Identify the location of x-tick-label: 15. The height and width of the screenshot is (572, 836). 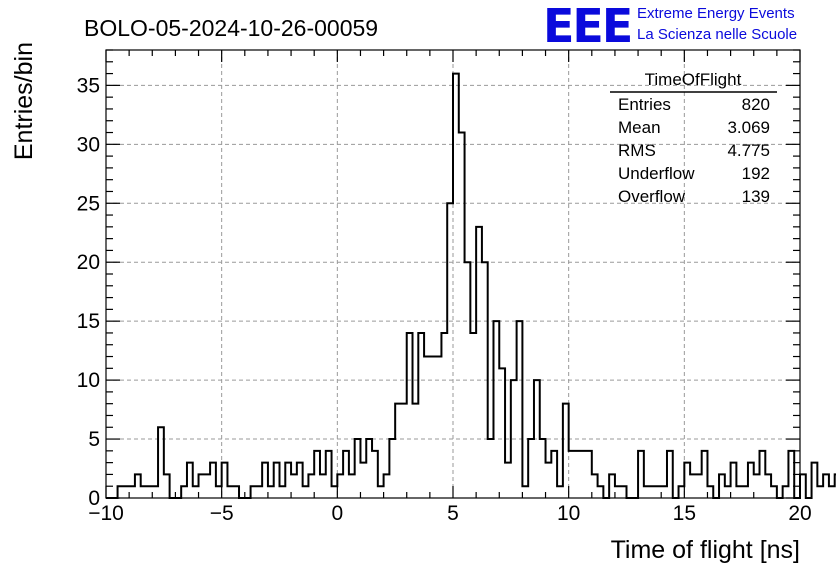
(684, 513).